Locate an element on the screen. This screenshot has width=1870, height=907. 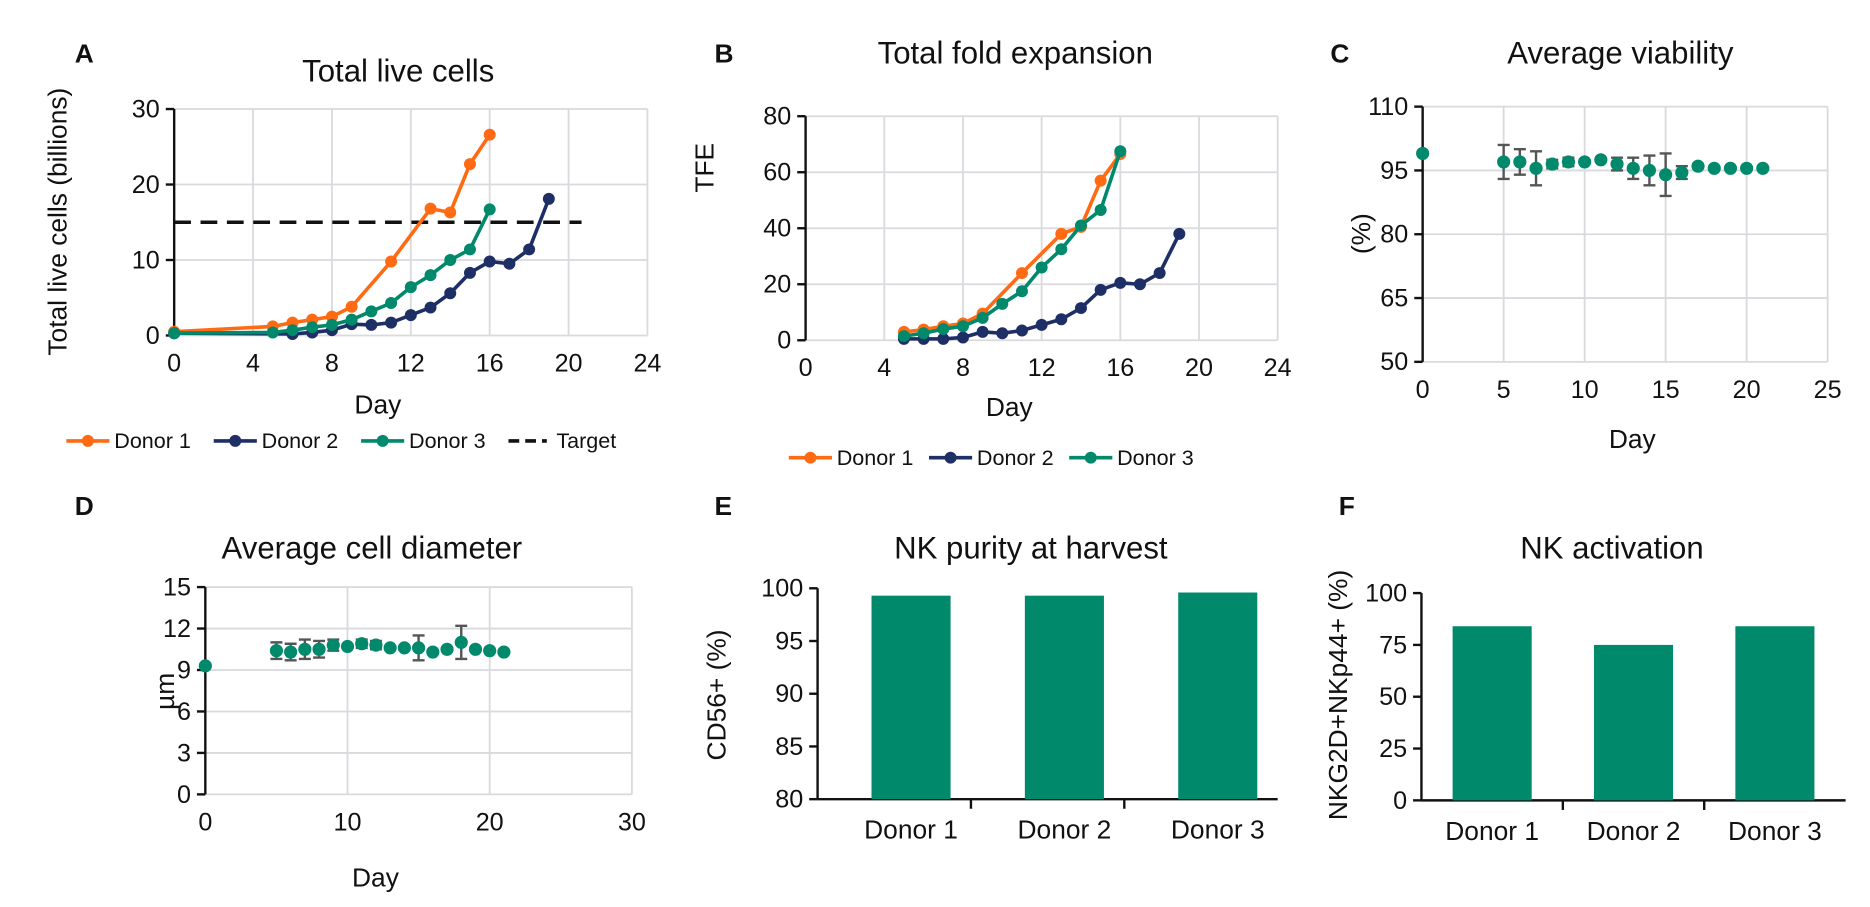
y-tick-label: 50 is located at coordinates (1394, 362).